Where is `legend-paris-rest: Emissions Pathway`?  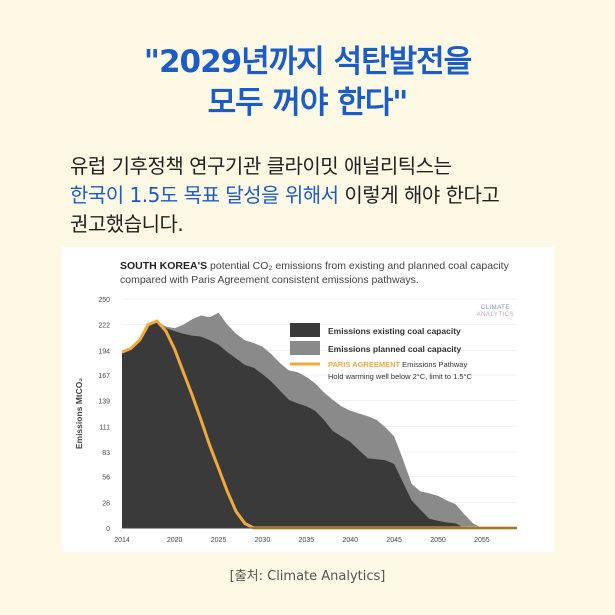 legend-paris-rest: Emissions Pathway is located at coordinates (433, 364).